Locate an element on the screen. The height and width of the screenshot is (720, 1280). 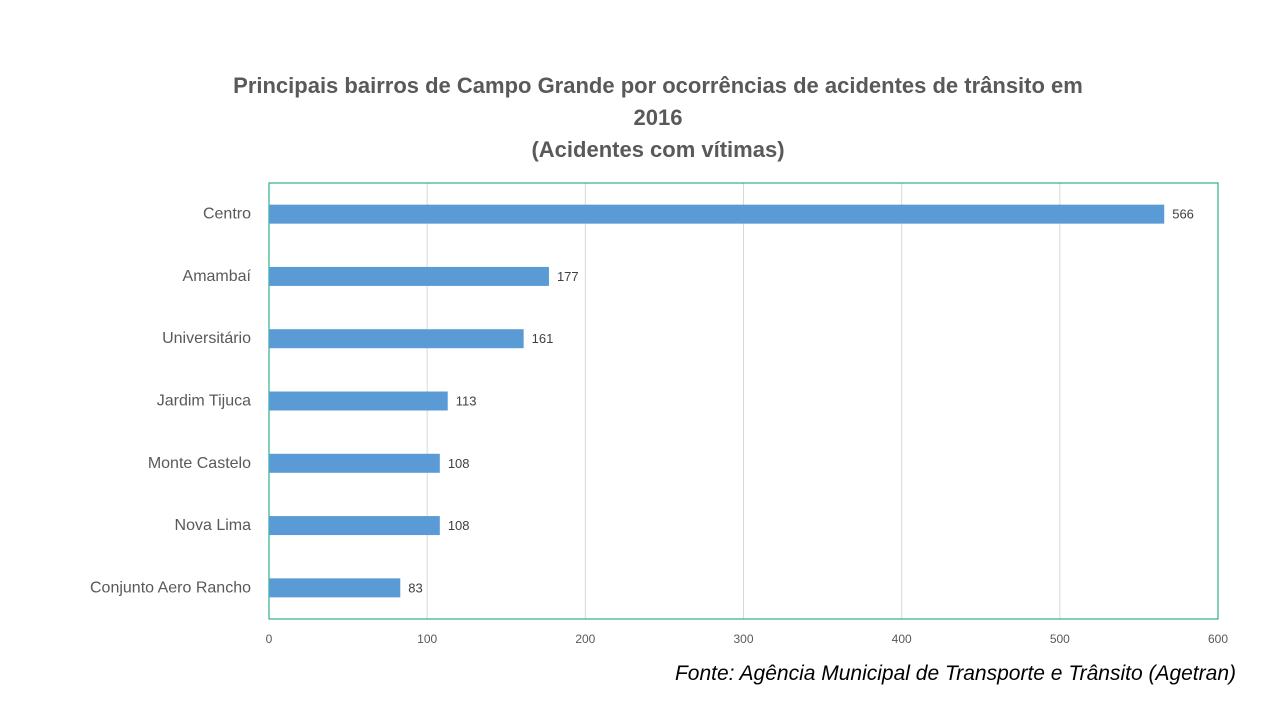
x-tick-label-300: 300 is located at coordinates (743, 639).